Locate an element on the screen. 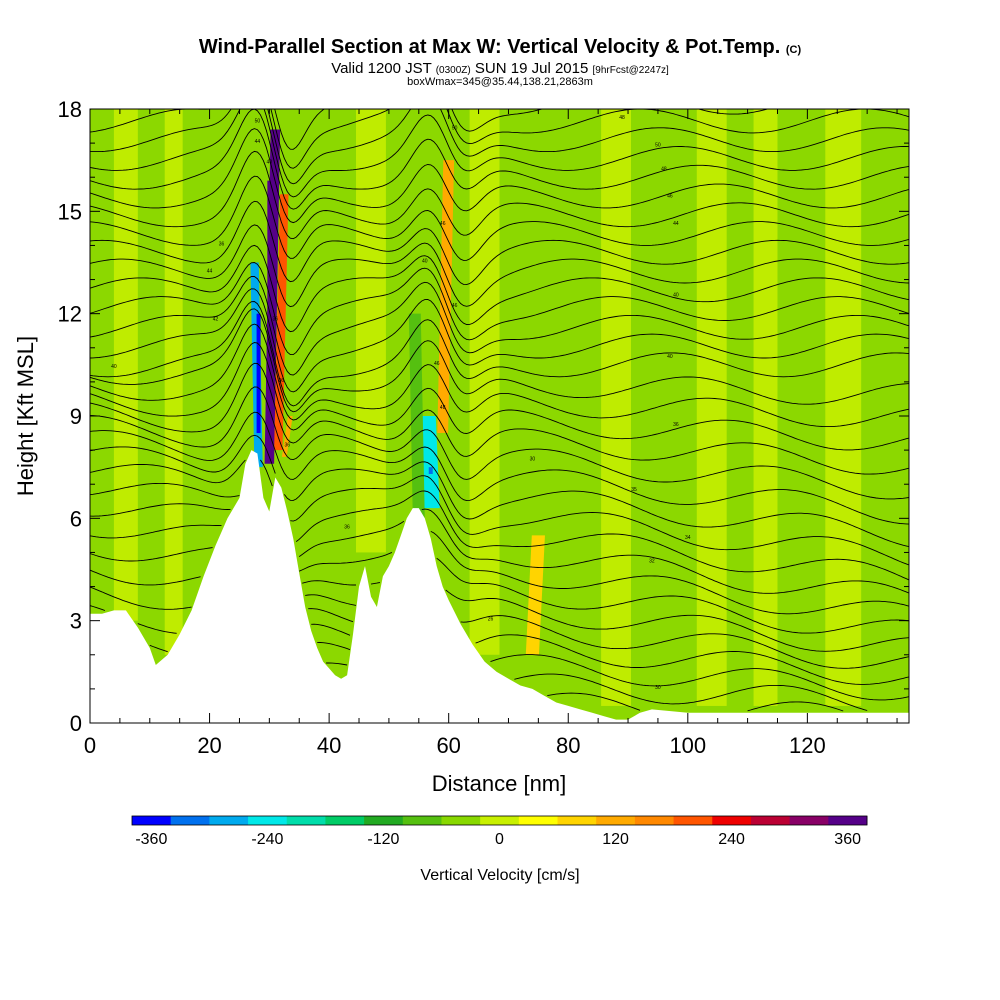 The width and height of the screenshot is (1000, 1000). colorbar-tick-label: 120 is located at coordinates (615, 839).